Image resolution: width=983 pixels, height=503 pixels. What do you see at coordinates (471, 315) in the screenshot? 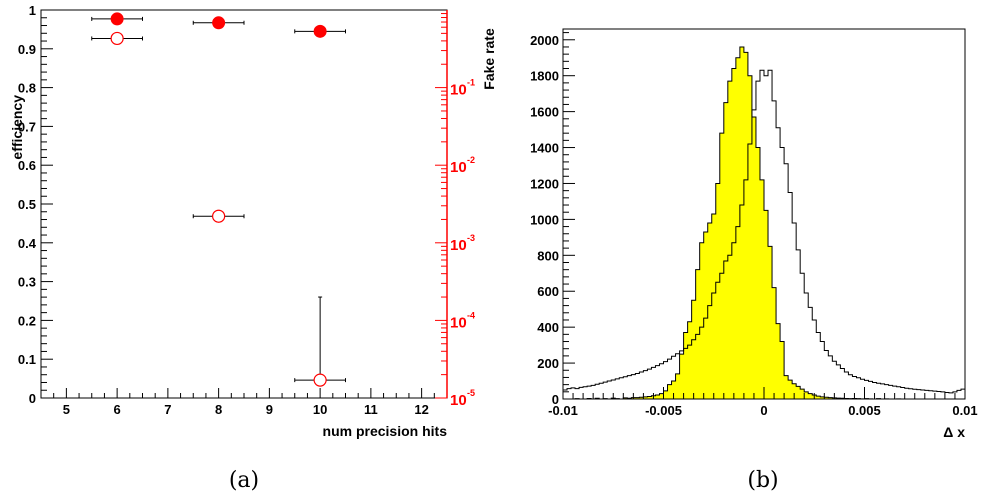
I see `chart-a-y2tick-exponent: -4` at bounding box center [471, 315].